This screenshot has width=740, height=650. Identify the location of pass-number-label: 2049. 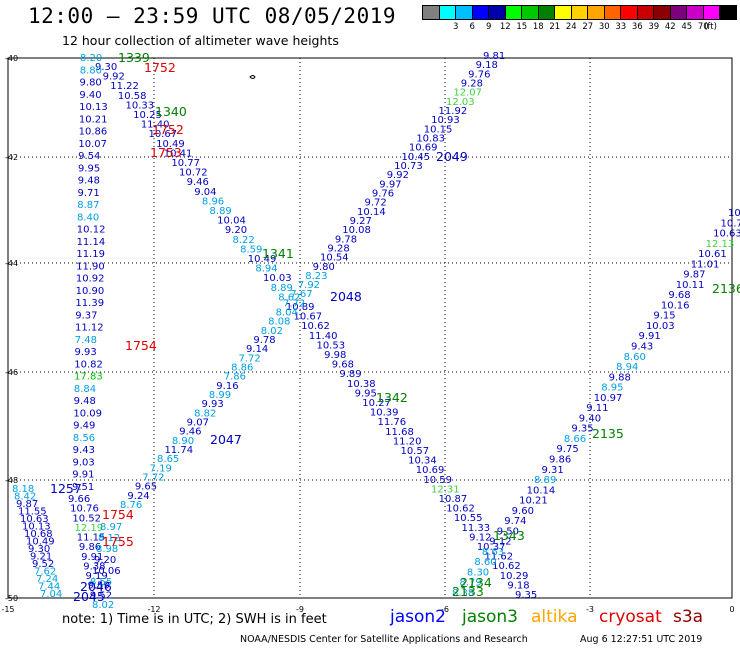
(452, 156).